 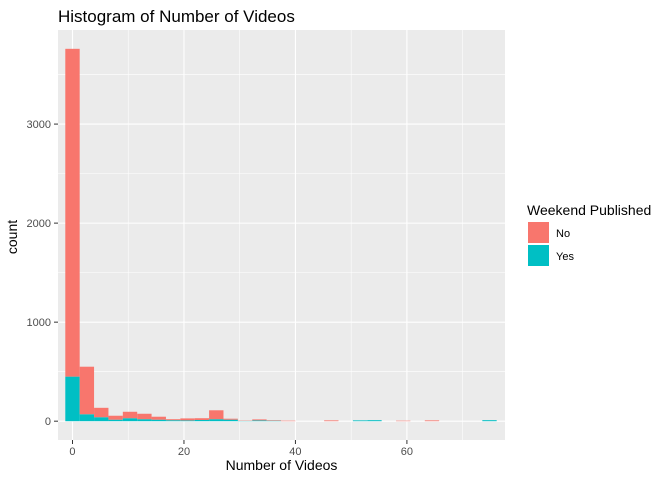 I want to click on legend-label-yes: Yes, so click(x=565, y=257).